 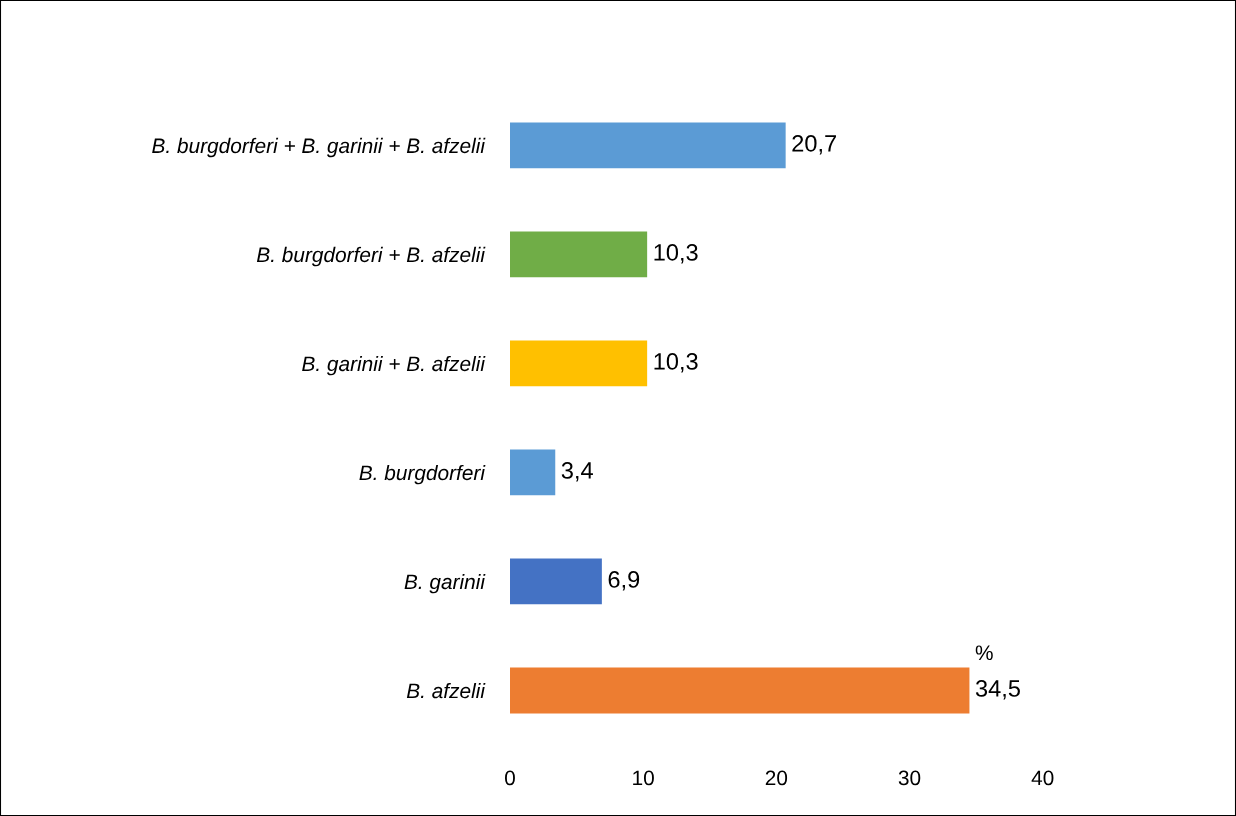 I want to click on y-tick-label: B. garinii, so click(x=445, y=583).